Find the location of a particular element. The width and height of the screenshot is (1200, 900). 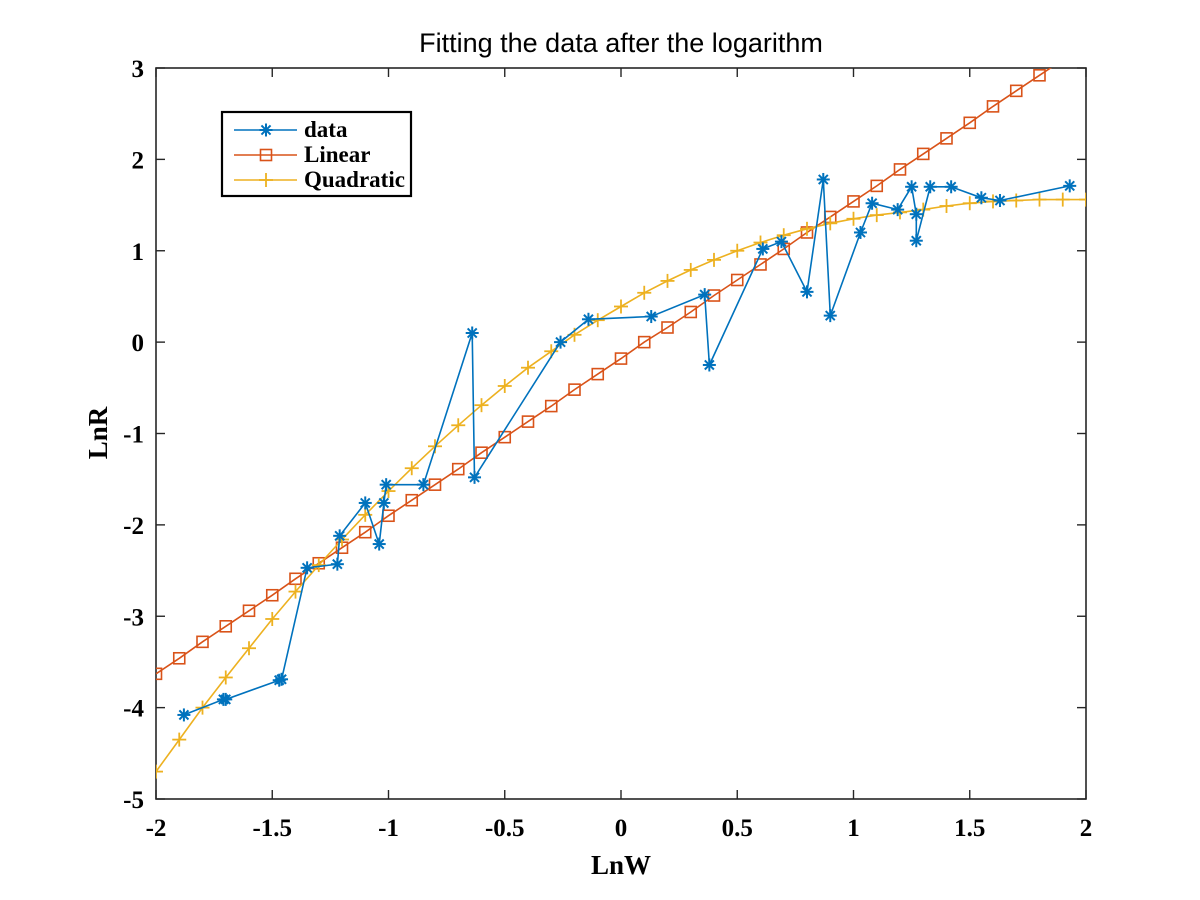

x-tick-label: 2 is located at coordinates (1086, 828).